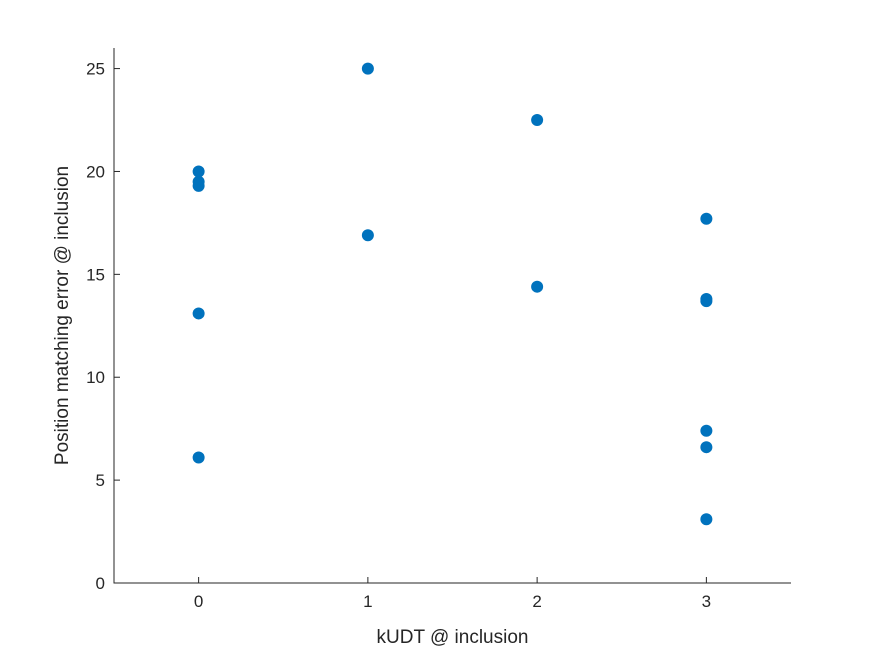  I want to click on y-tick-label: 15, so click(95, 274).